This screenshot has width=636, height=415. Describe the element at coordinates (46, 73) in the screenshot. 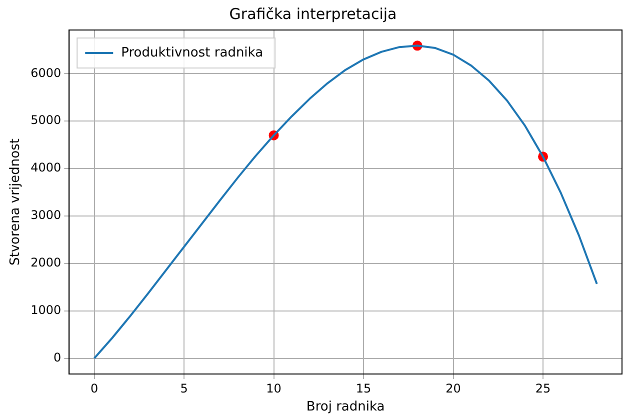

I see `y-tick-label: 6000` at that location.